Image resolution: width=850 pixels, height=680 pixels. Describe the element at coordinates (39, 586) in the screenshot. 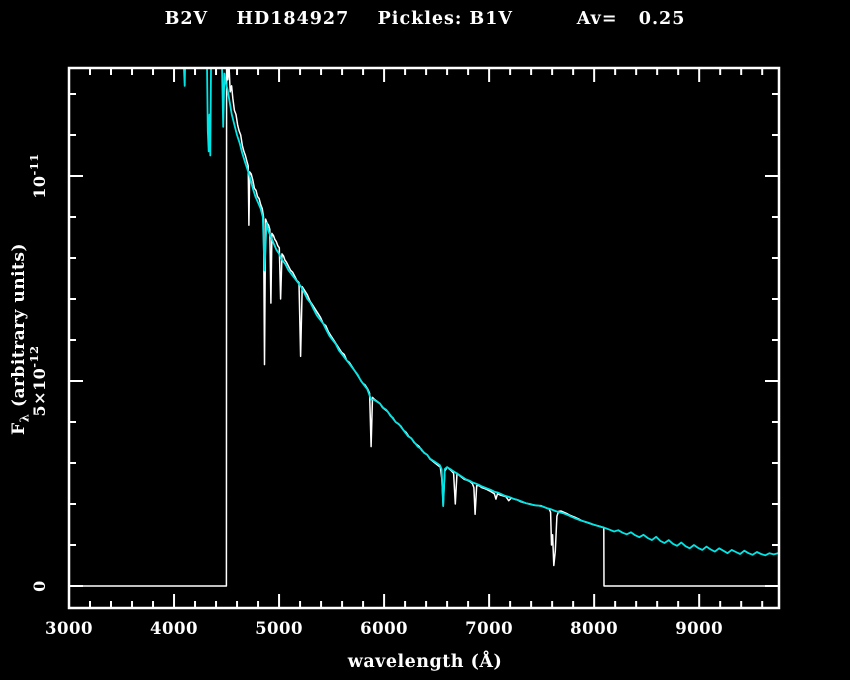

I see `y-tick-label: 0` at that location.